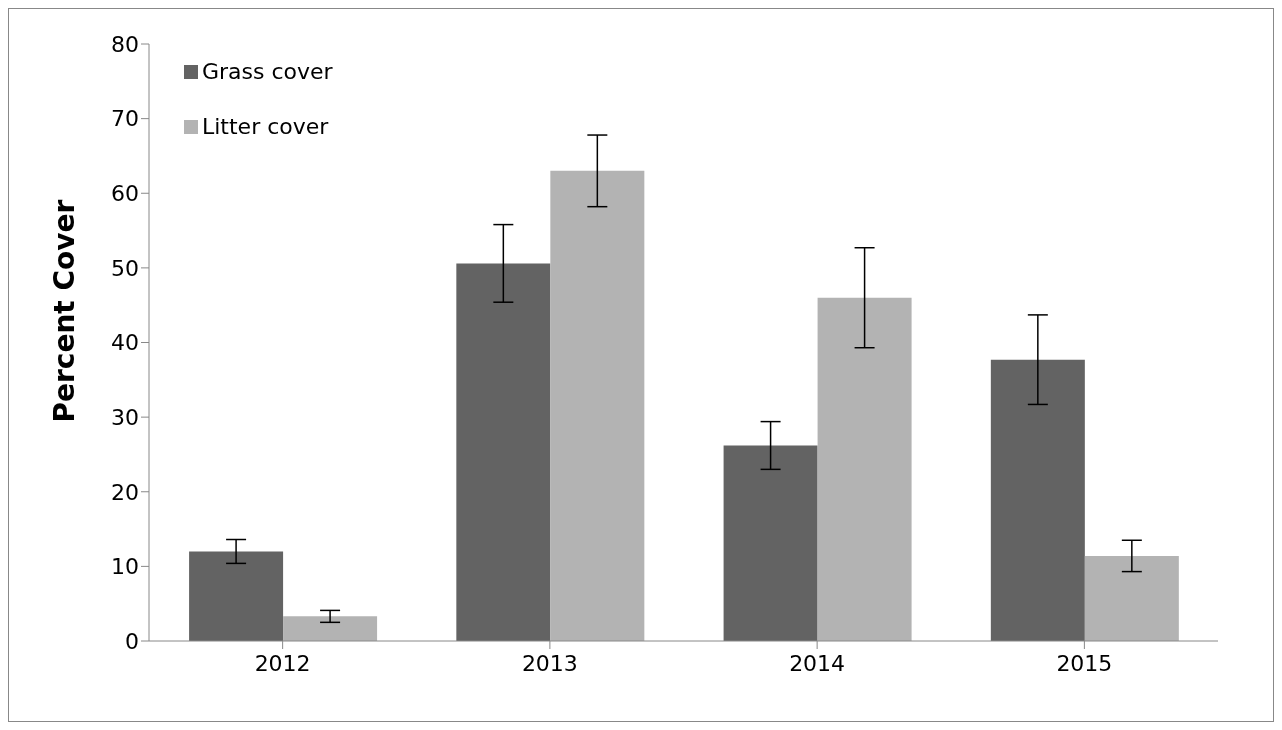 The height and width of the screenshot is (730, 1282). I want to click on y-tick-label: 40, so click(125, 343).